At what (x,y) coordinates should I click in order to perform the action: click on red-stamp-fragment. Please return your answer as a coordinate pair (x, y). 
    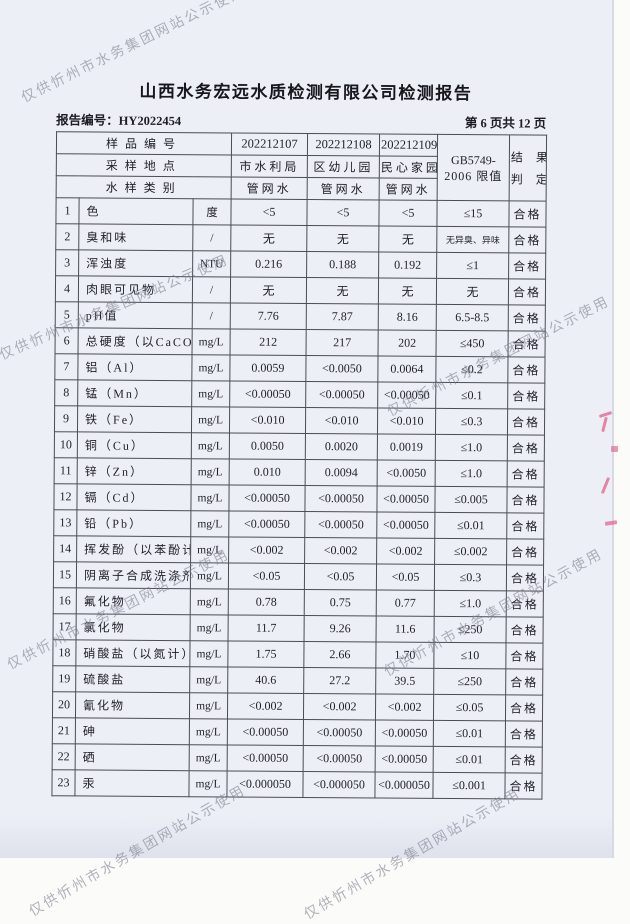
    Looking at the image, I should click on (614, 449).